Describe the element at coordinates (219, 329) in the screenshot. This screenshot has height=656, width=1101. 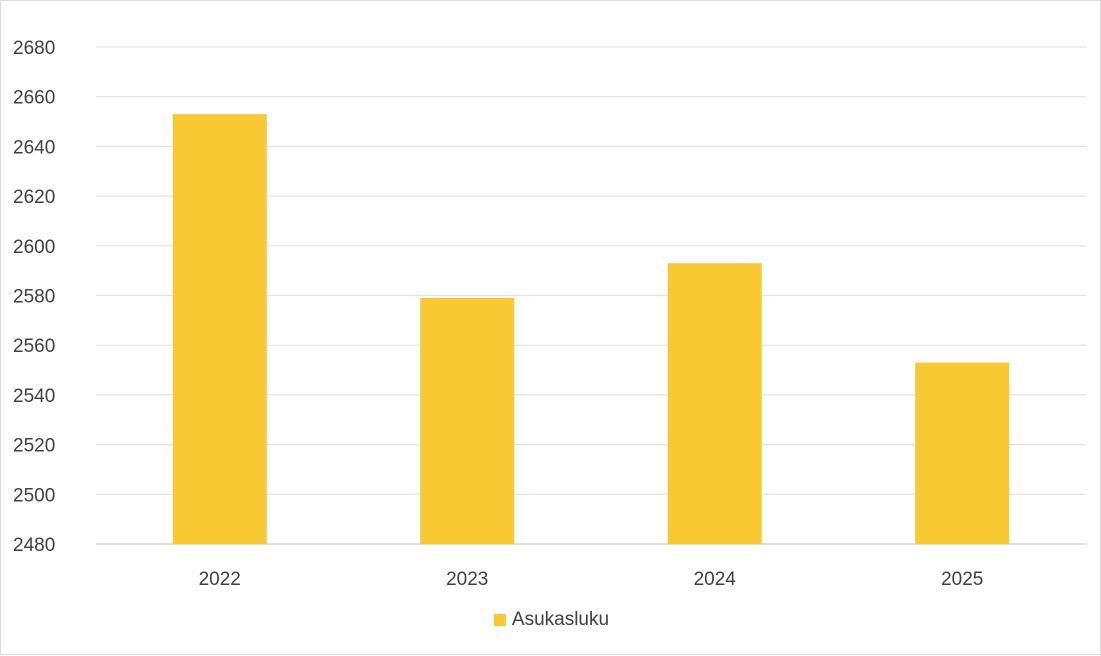
I see `bar-2022` at that location.